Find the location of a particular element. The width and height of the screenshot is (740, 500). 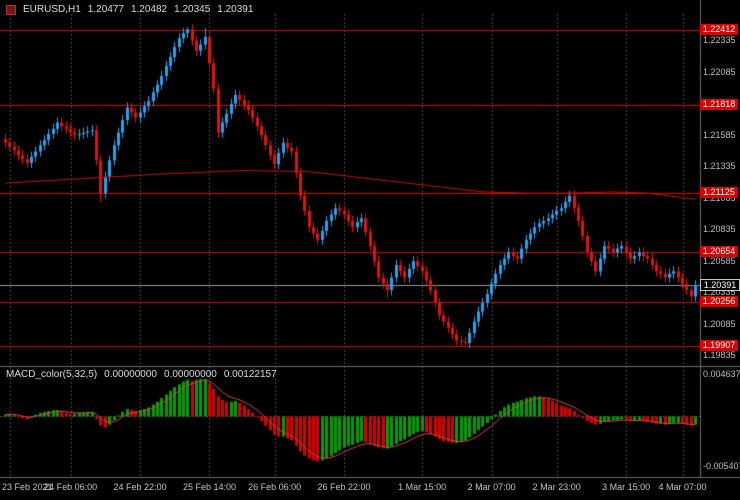

macd-scale-max-label: 0.0046377 is located at coordinates (721, 374).